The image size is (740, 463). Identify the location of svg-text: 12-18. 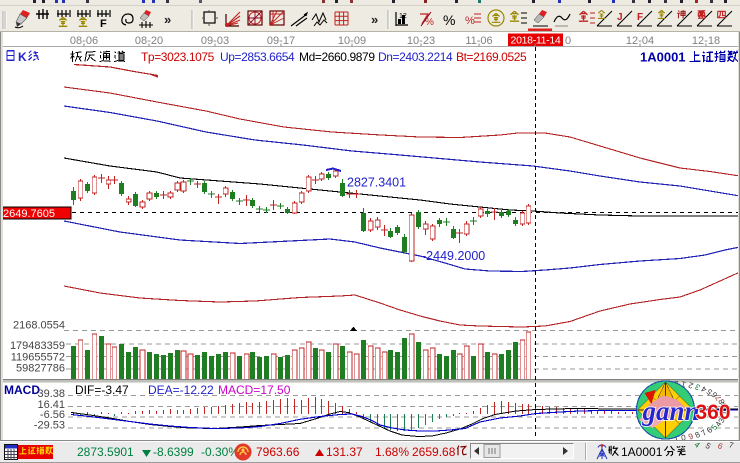
(706, 41).